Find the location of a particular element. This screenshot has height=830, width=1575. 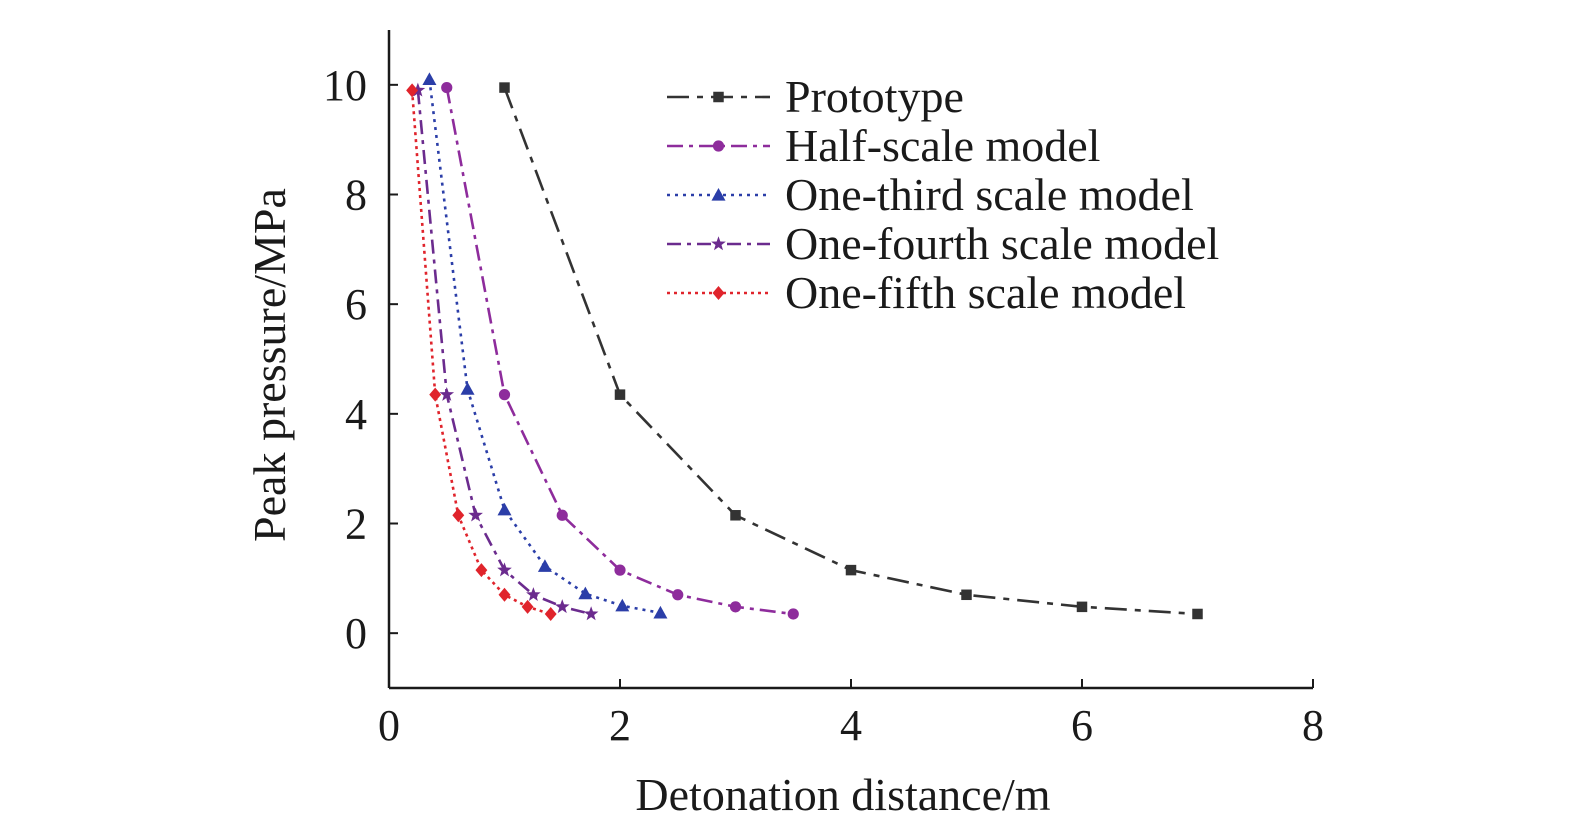

legend-label: Half-scale model is located at coordinates (942, 145).